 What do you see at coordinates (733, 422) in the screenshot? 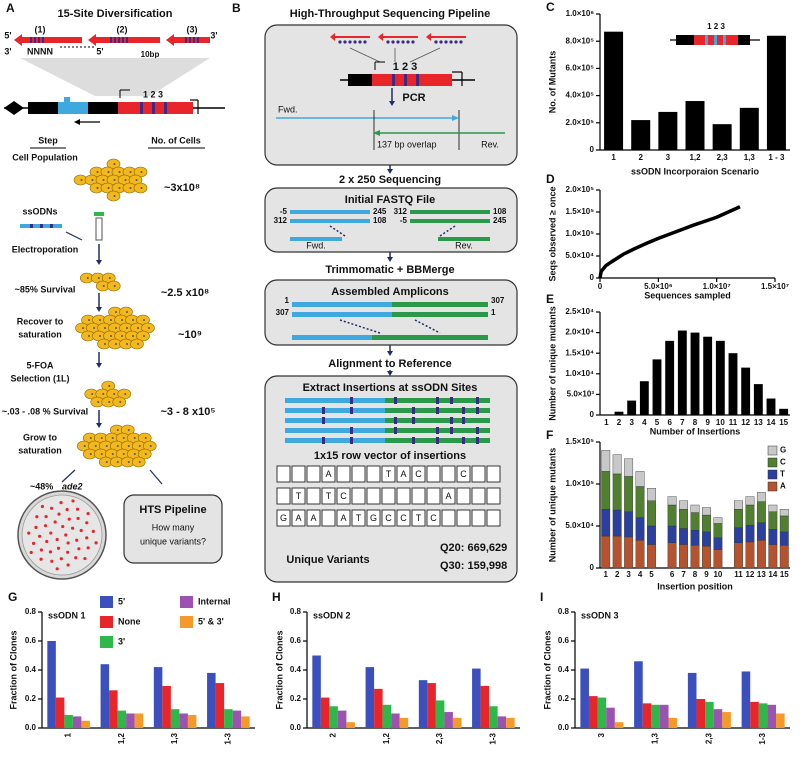
I see `x-tick-label: 11` at bounding box center [733, 422].